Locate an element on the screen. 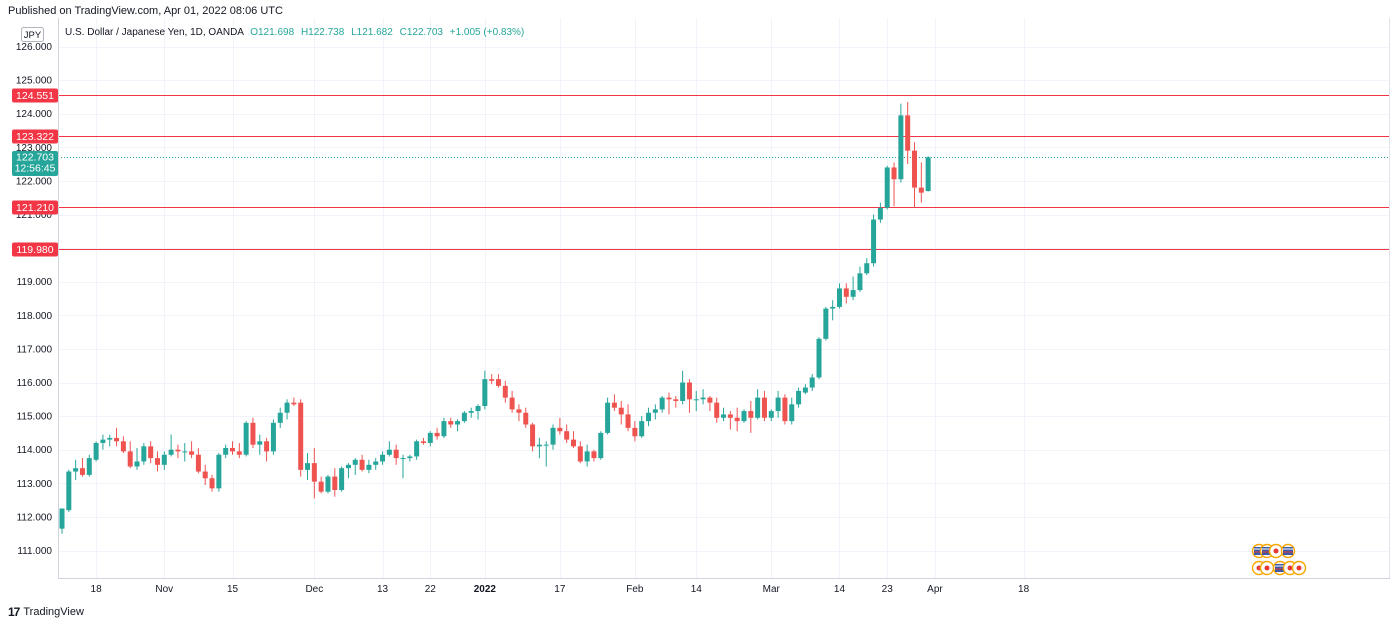  economic-events is located at coordinates (1279, 559).